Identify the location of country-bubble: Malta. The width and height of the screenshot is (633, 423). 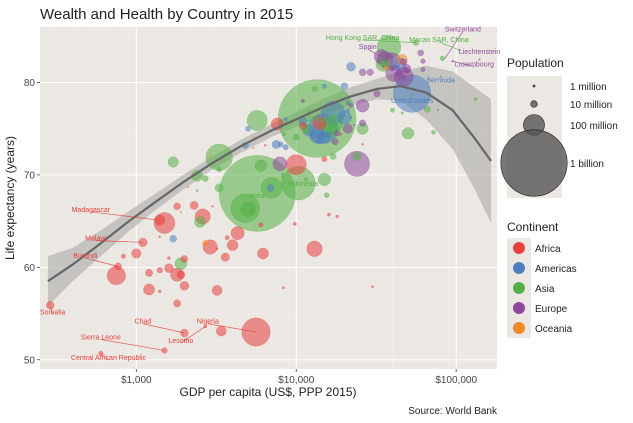
(383, 66).